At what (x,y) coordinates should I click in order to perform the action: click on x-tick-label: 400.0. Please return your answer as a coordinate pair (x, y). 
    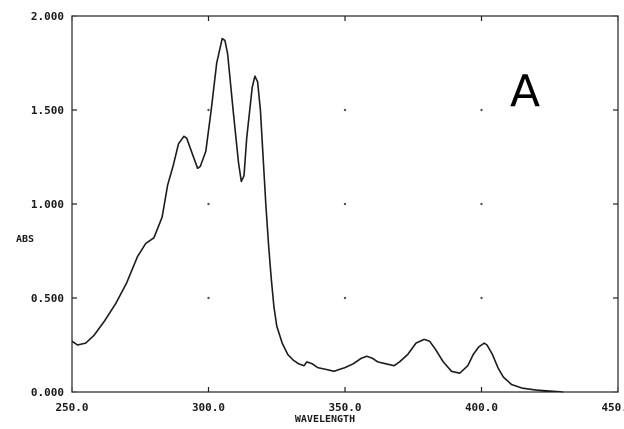
    Looking at the image, I should click on (481, 407).